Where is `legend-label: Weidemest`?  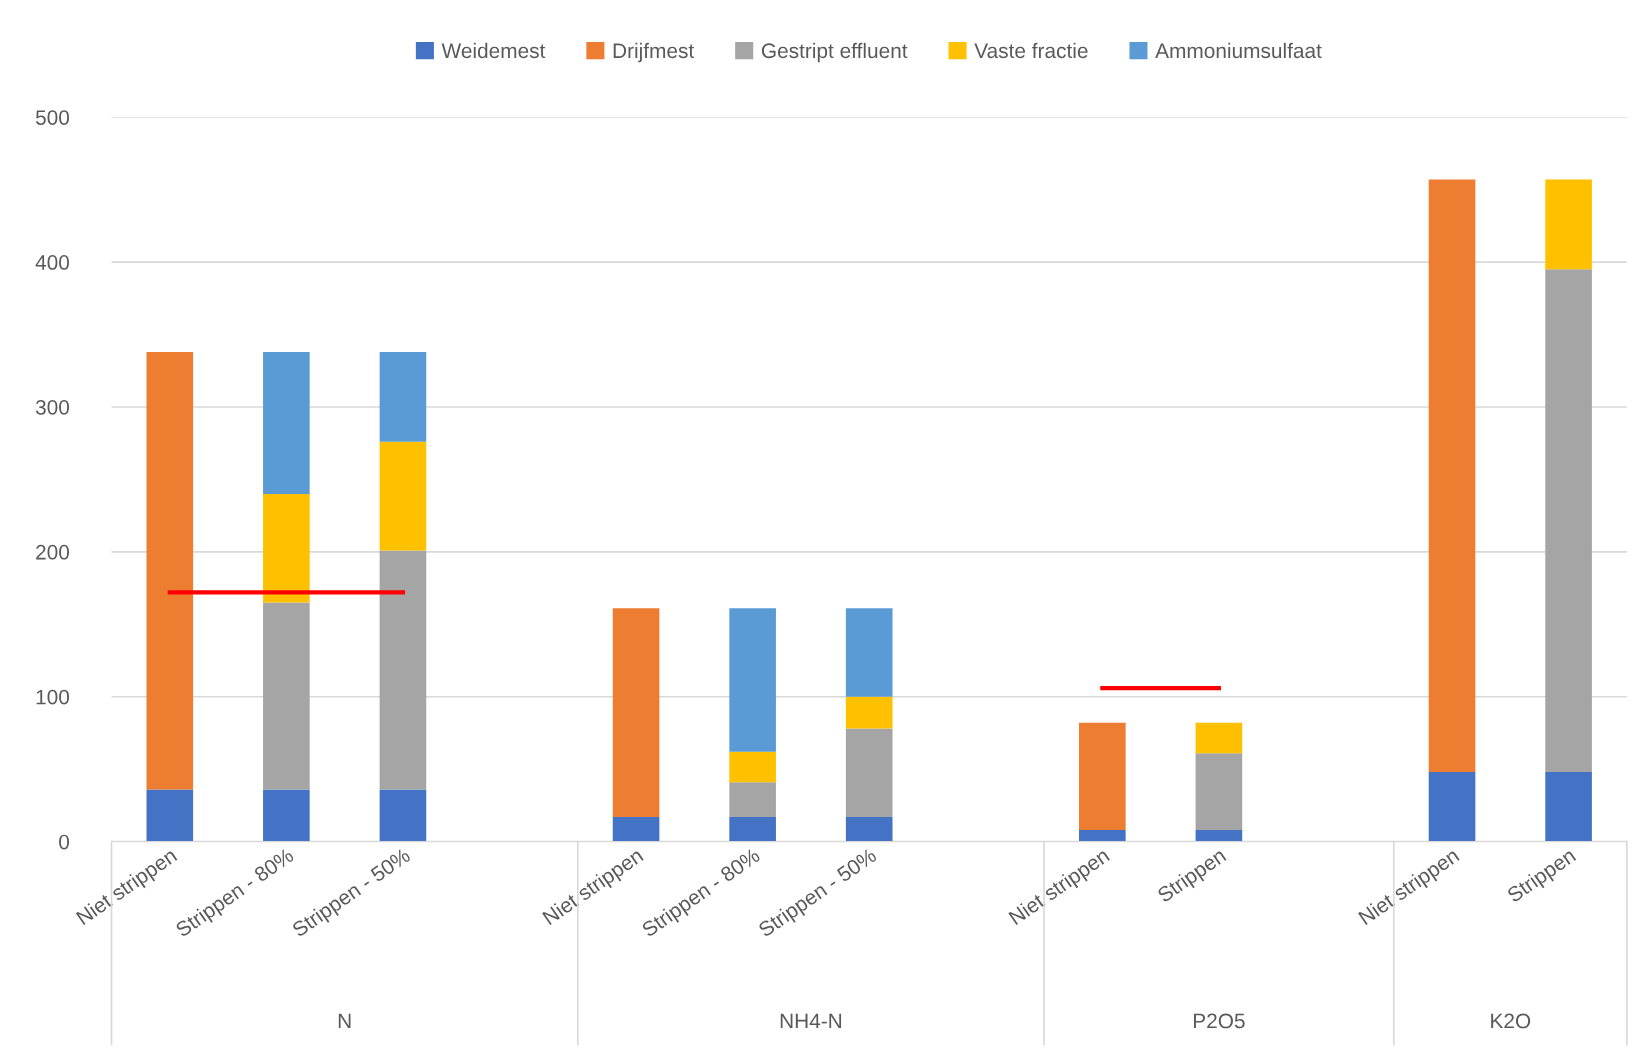 legend-label: Weidemest is located at coordinates (493, 50).